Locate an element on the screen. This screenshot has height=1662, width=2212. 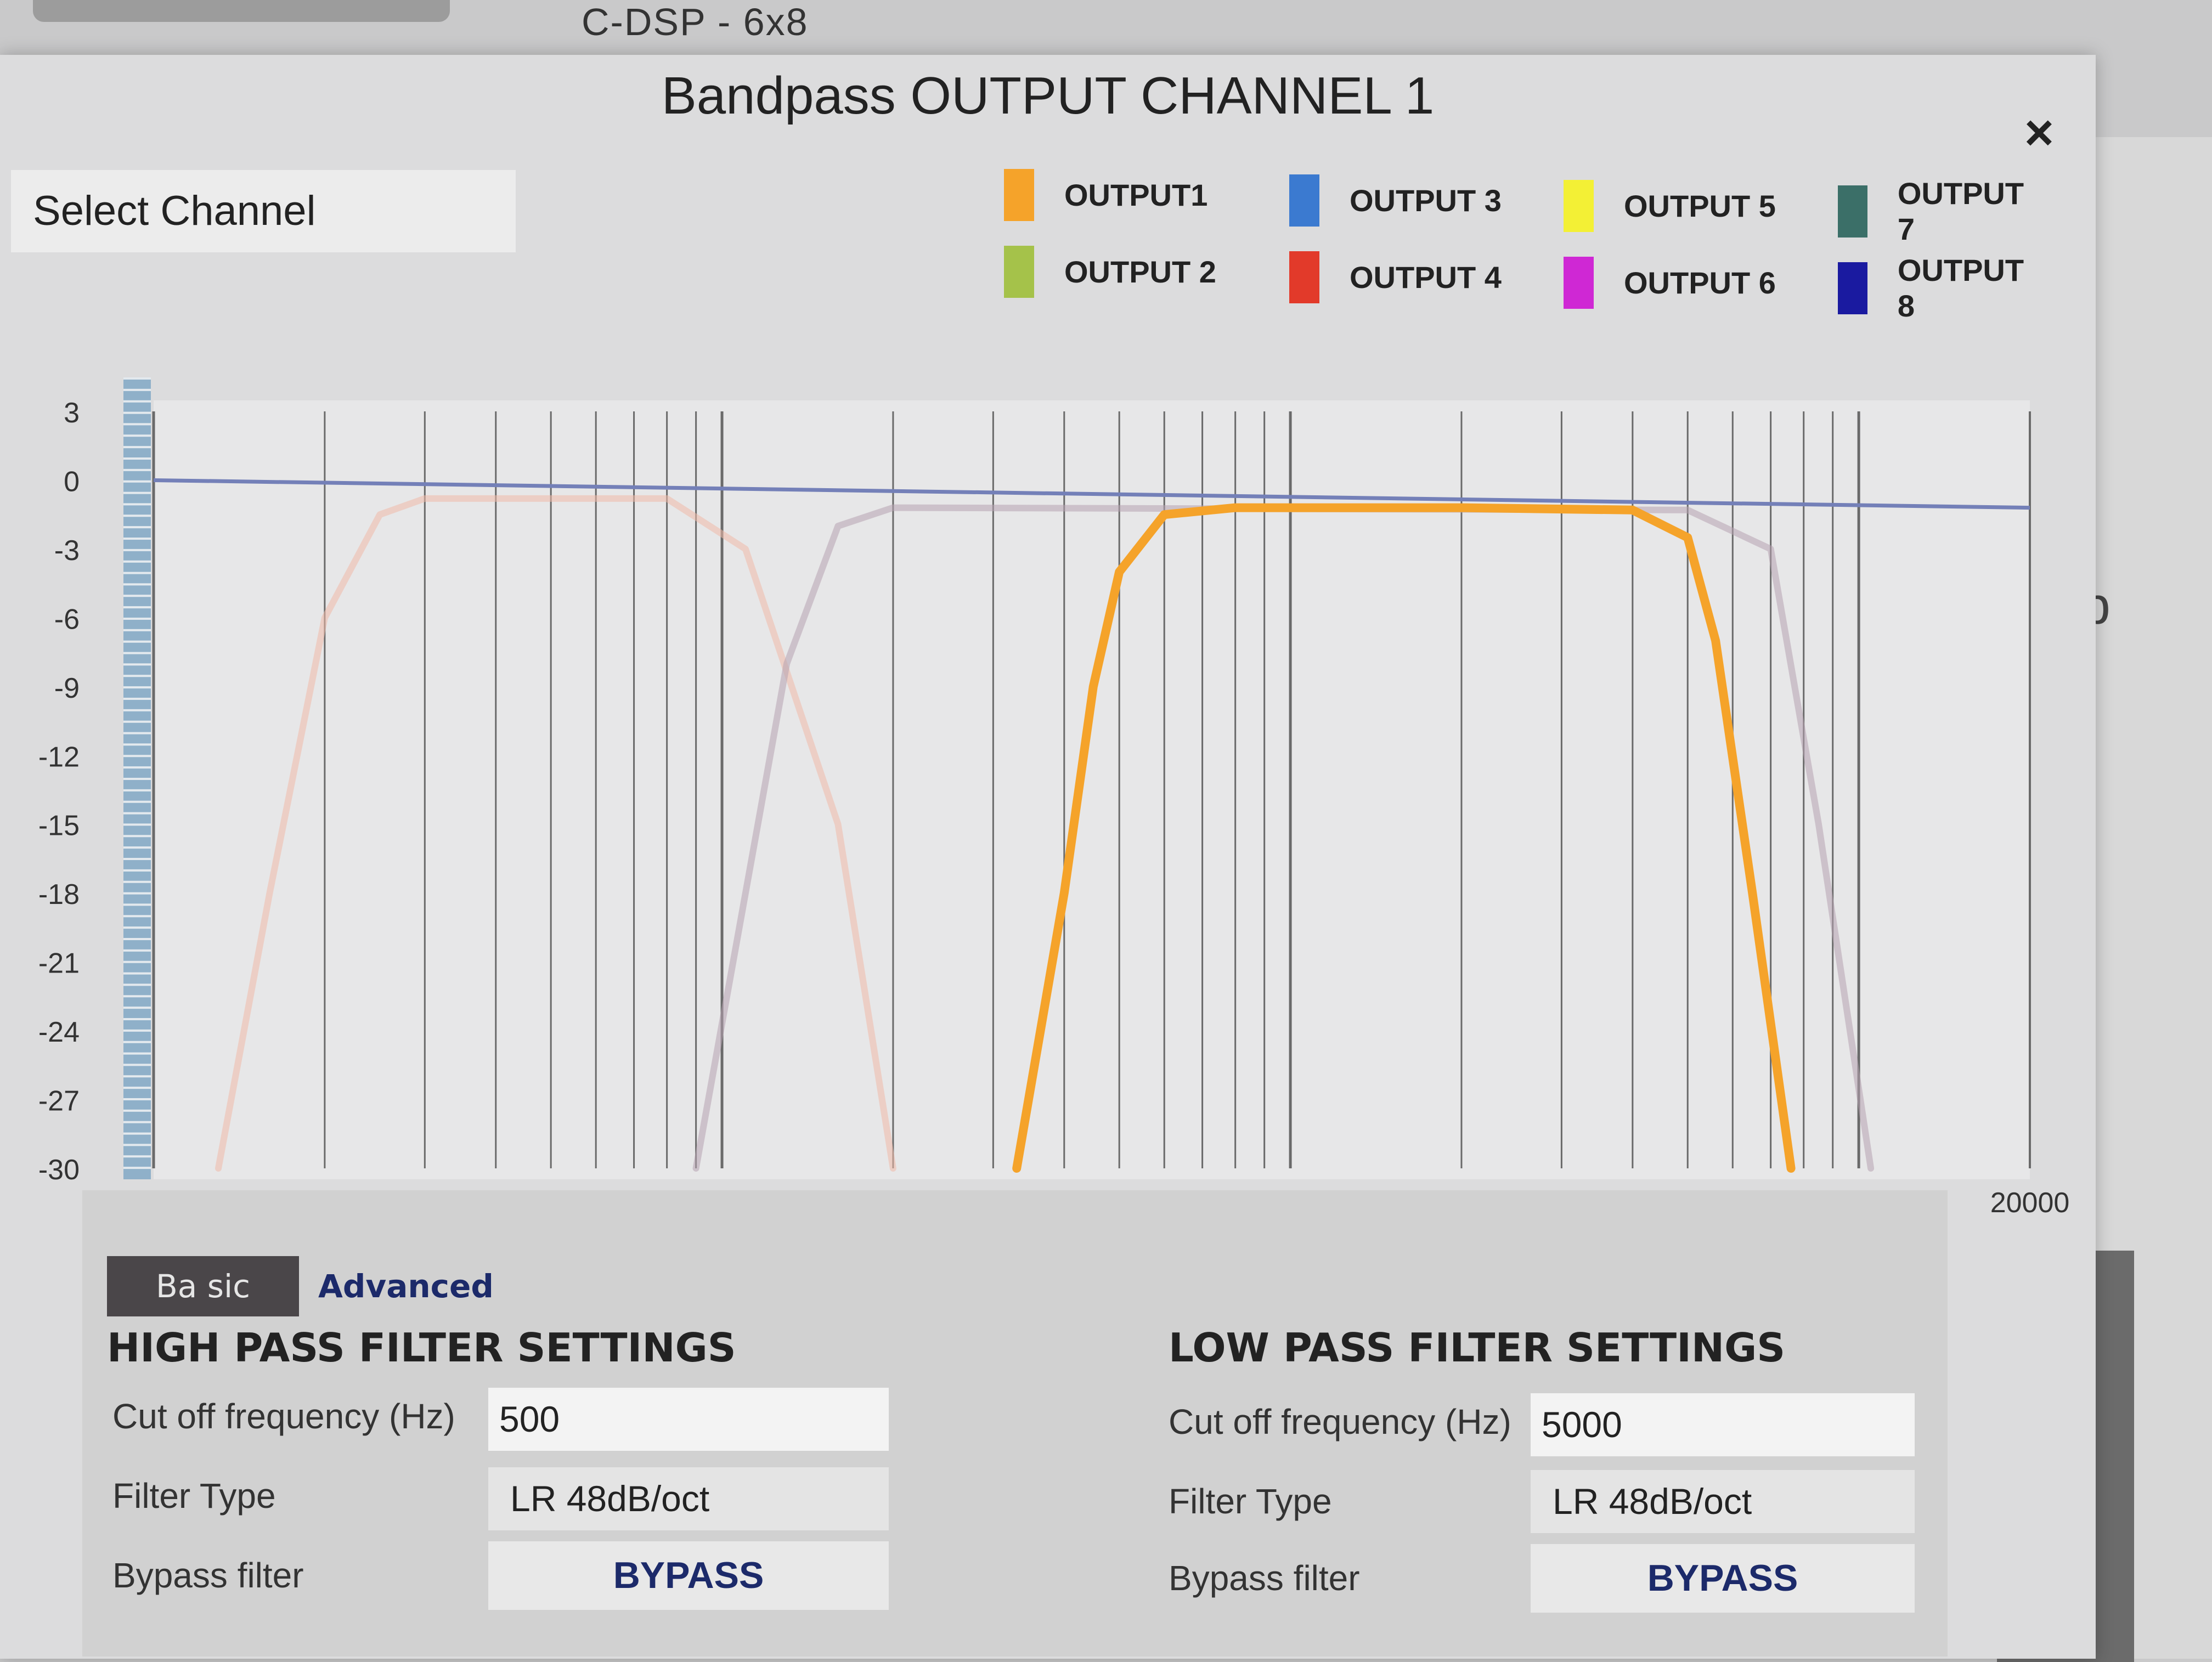
y-tick-label: -3 is located at coordinates (67, 551).